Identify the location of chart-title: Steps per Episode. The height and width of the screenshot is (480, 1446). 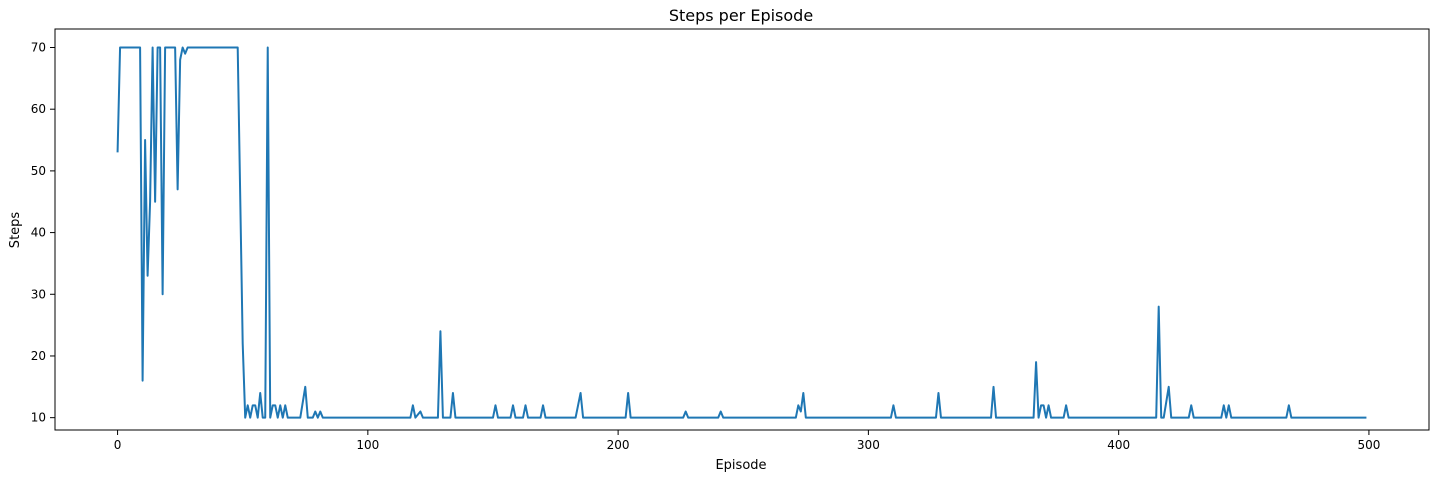
(741, 15).